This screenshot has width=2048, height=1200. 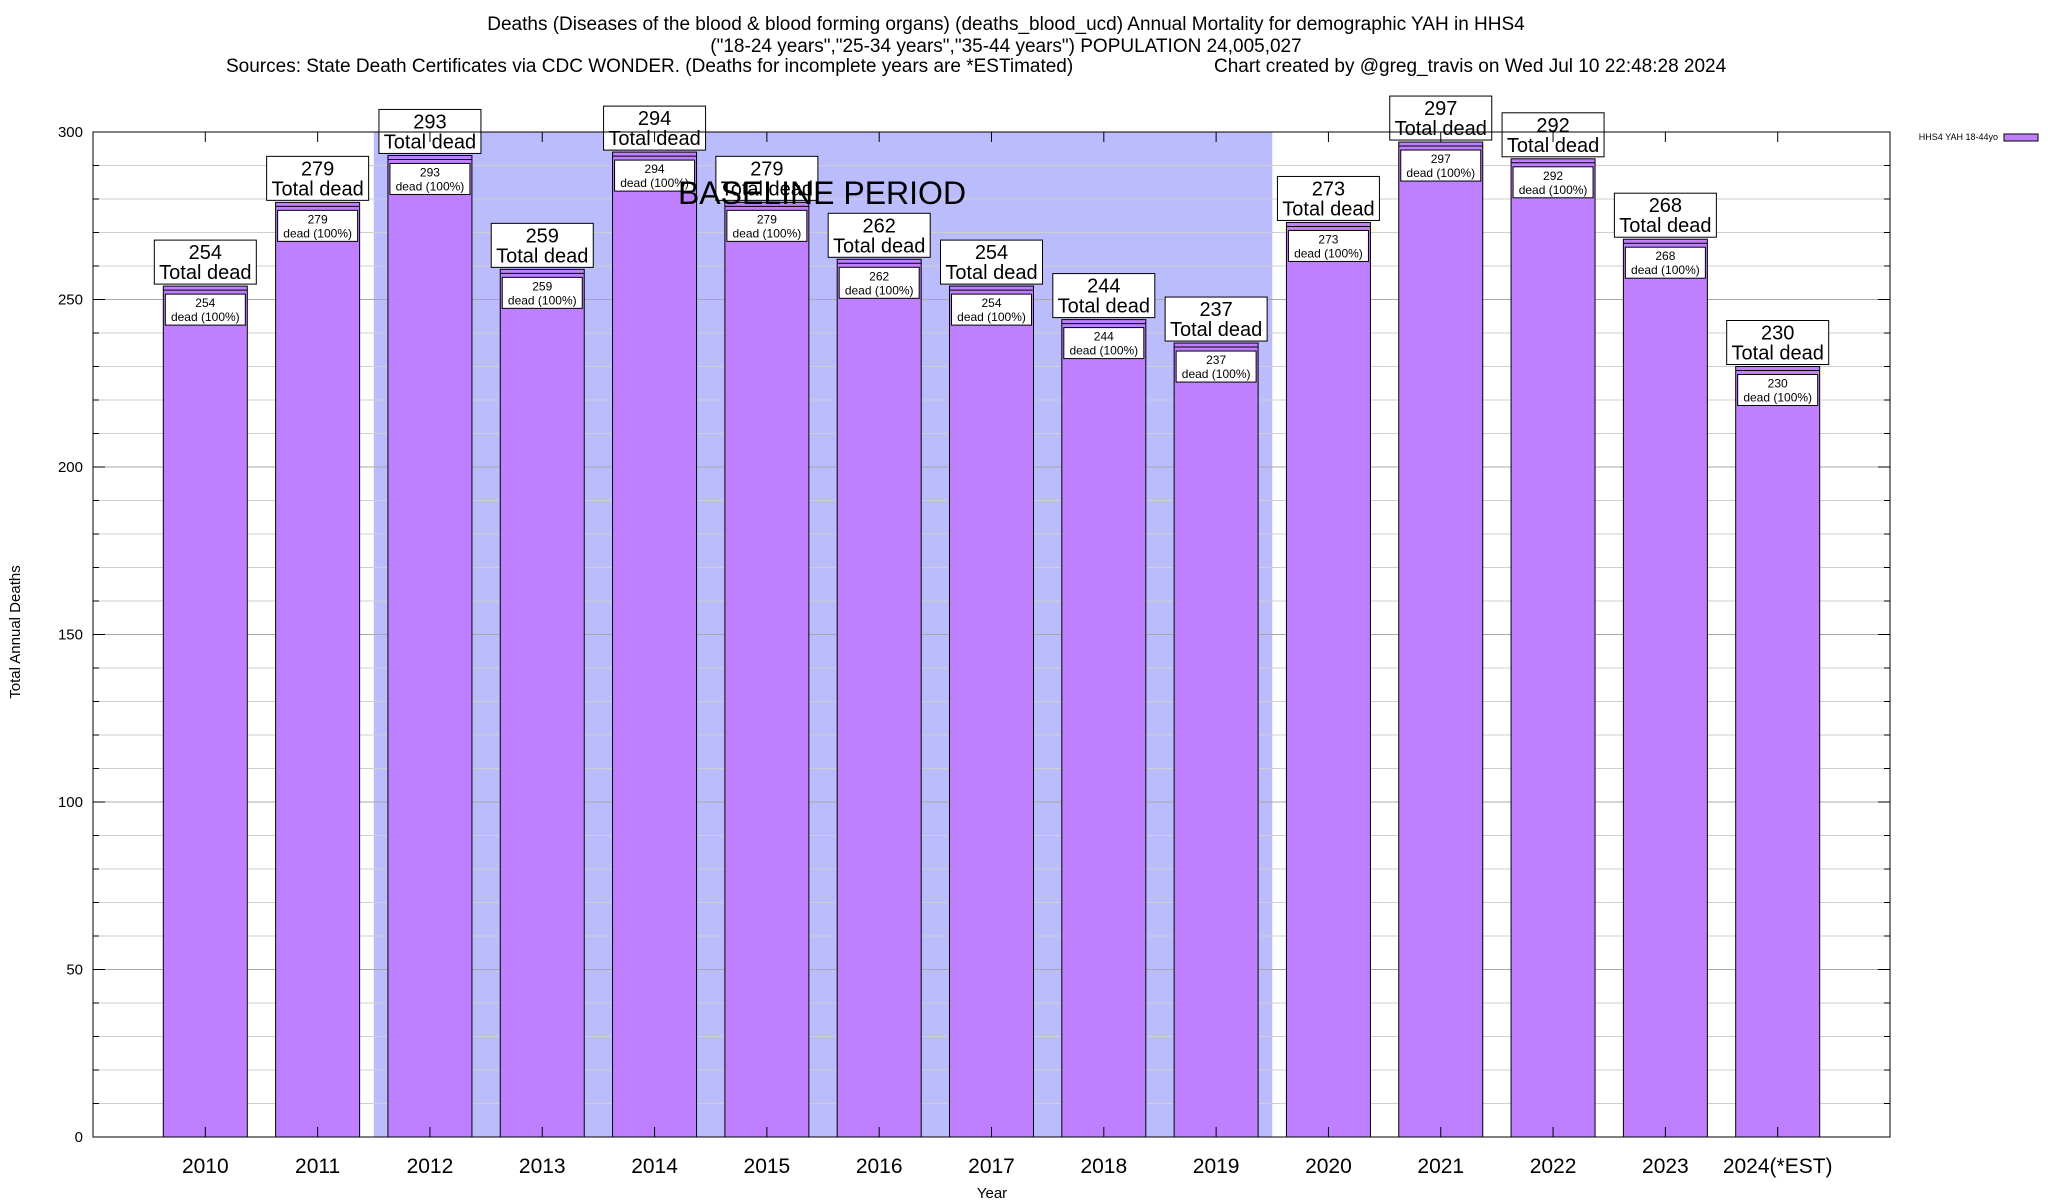 I want to click on x-tick-label: 2012, so click(x=430, y=1166).